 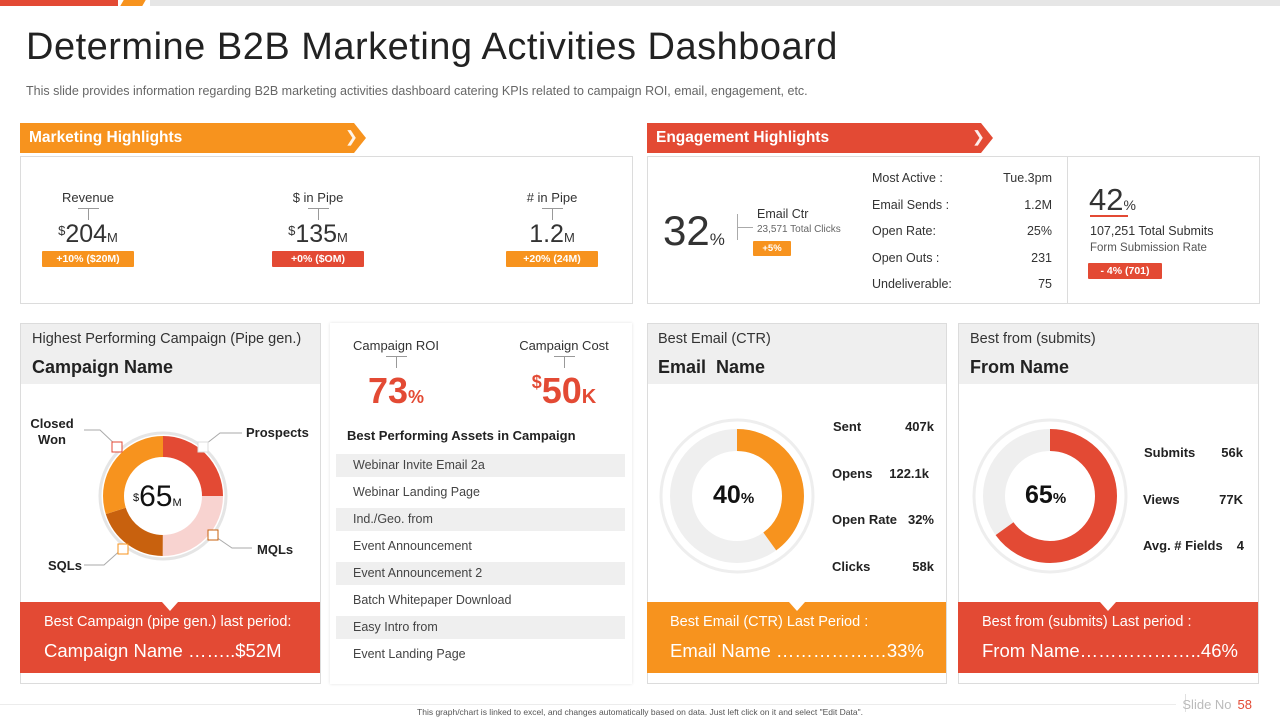 What do you see at coordinates (536, 382) in the screenshot?
I see `cost-prefix: $` at bounding box center [536, 382].